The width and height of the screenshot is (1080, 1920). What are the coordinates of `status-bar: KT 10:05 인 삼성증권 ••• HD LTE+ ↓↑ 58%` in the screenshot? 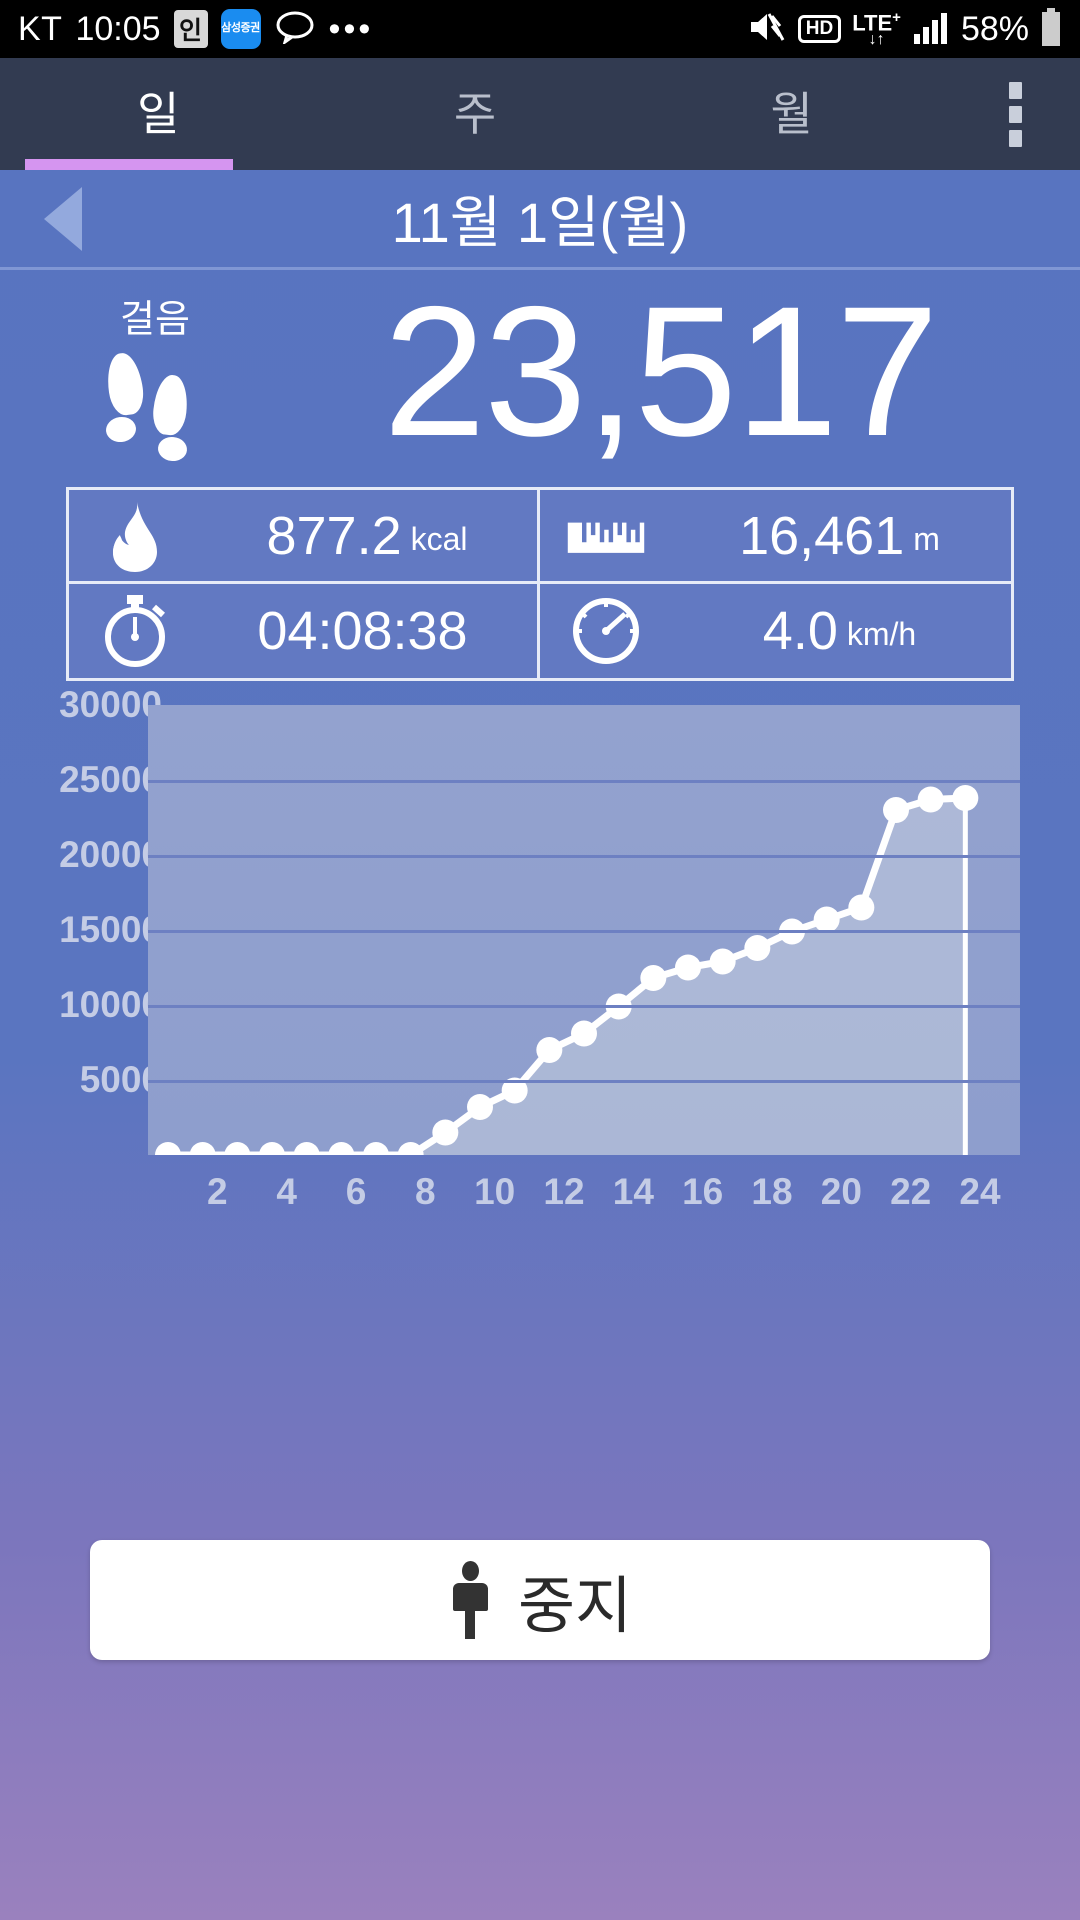 It's located at (540, 29).